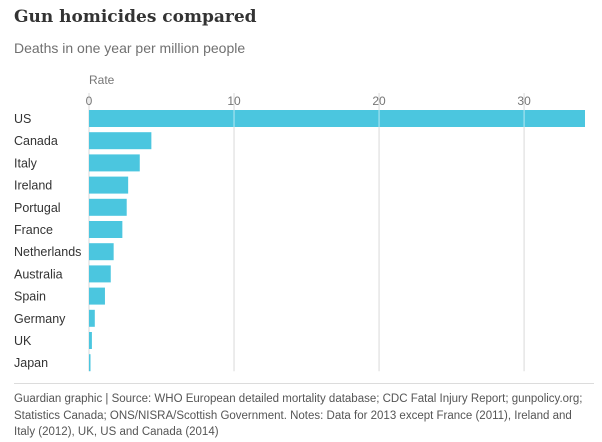 The image size is (602, 442). What do you see at coordinates (130, 48) in the screenshot?
I see `chart-subtitle: Deaths in one year per million people` at bounding box center [130, 48].